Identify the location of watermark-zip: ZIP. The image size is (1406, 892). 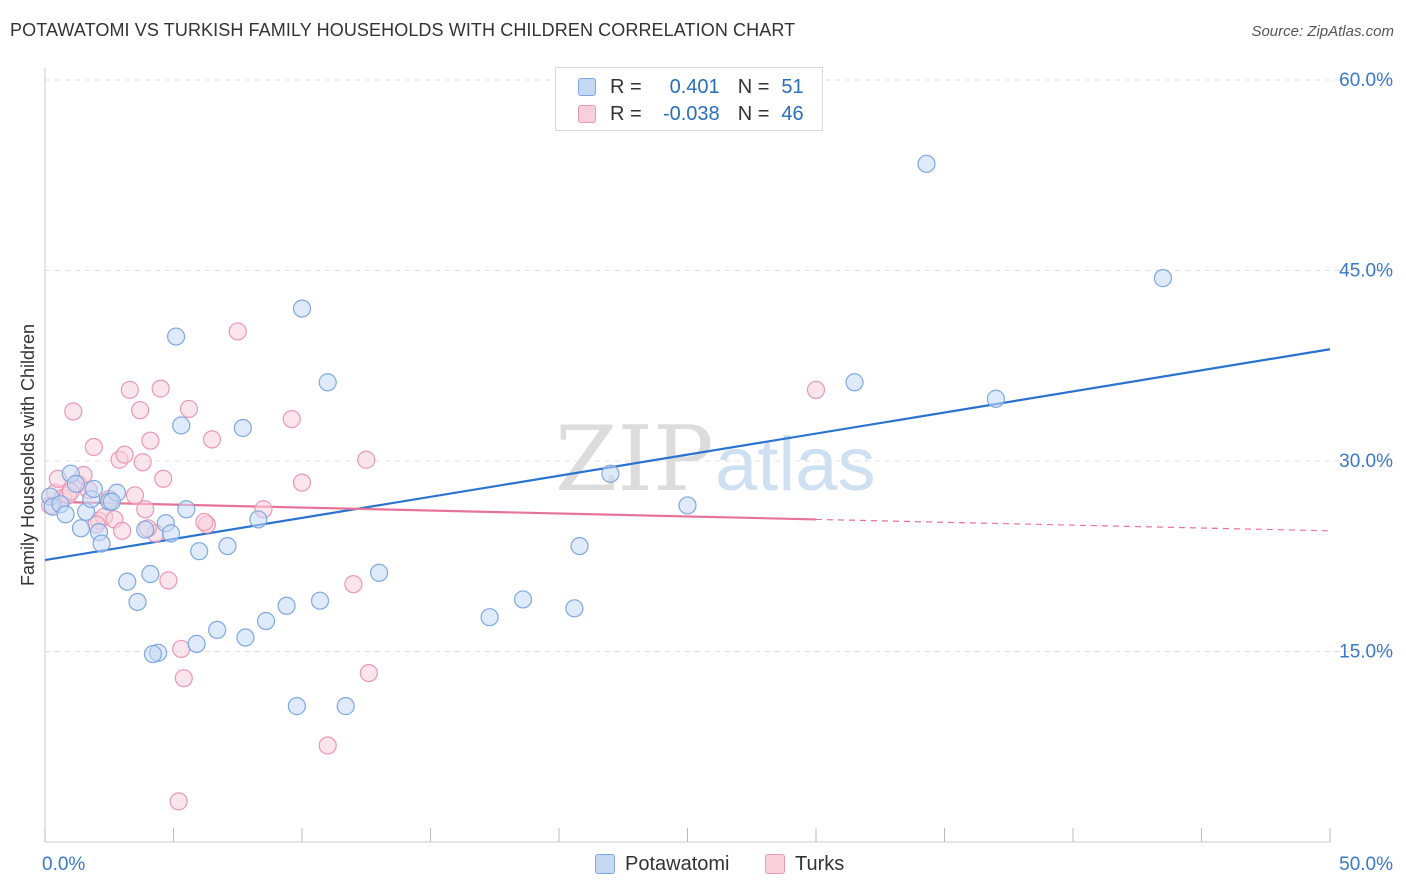
(634, 459).